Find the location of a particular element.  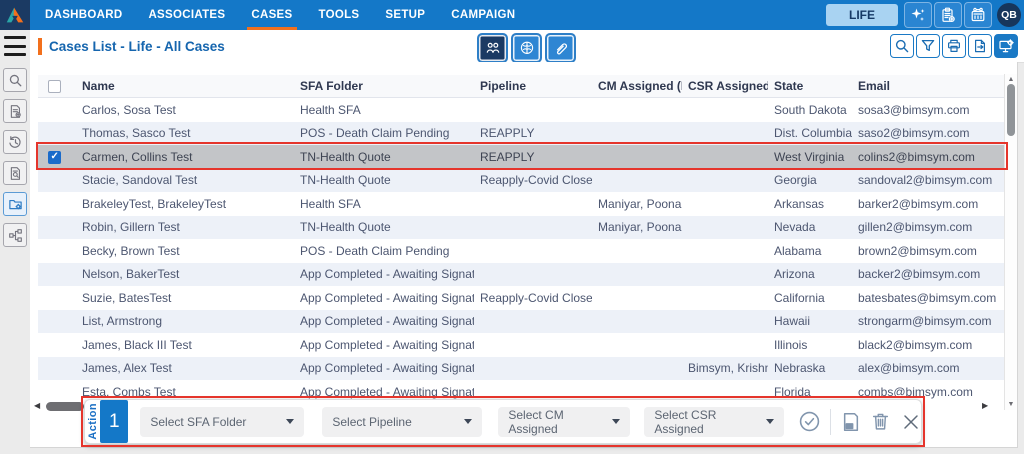

nav-item-cases: CASES is located at coordinates (271, 15).